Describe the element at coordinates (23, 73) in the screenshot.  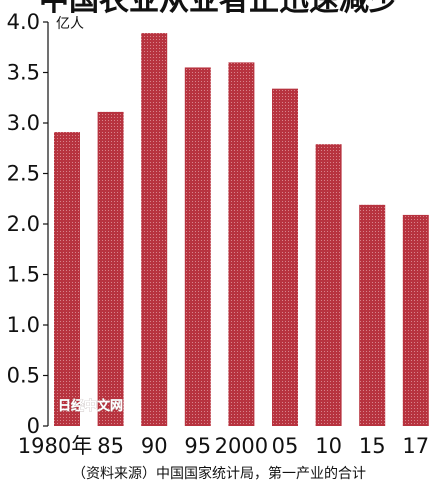
I see `y-tick-label: 3.5` at that location.